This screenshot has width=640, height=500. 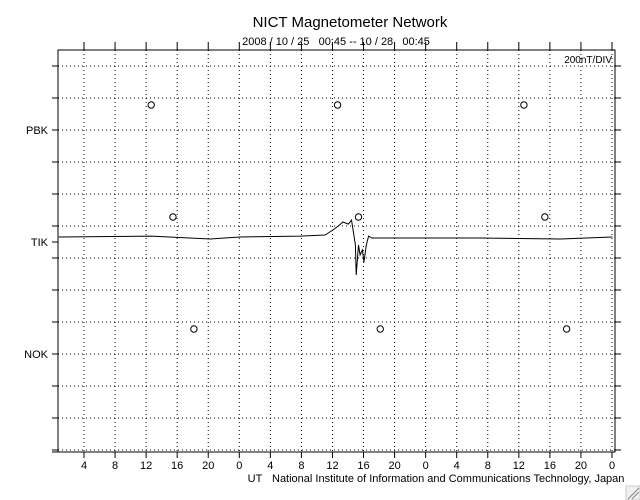 What do you see at coordinates (335, 247) in the screenshot?
I see `trace-tik` at bounding box center [335, 247].